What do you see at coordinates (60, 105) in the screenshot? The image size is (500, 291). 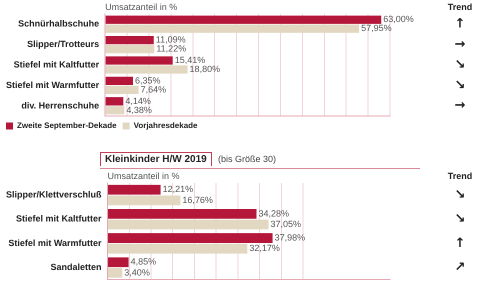 I see `y-tick-label: div. Herrenschuhe` at bounding box center [60, 105].